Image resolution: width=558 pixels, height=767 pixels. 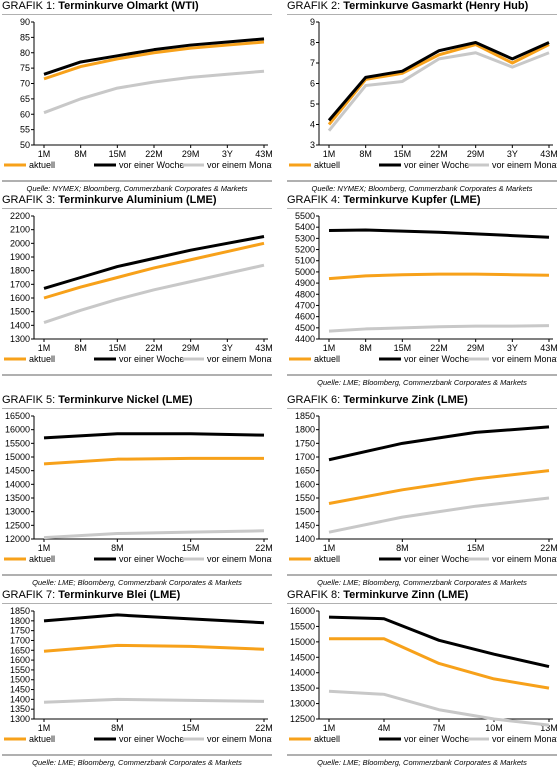 I want to click on y-tick-label: 13500, so click(x=302, y=688).